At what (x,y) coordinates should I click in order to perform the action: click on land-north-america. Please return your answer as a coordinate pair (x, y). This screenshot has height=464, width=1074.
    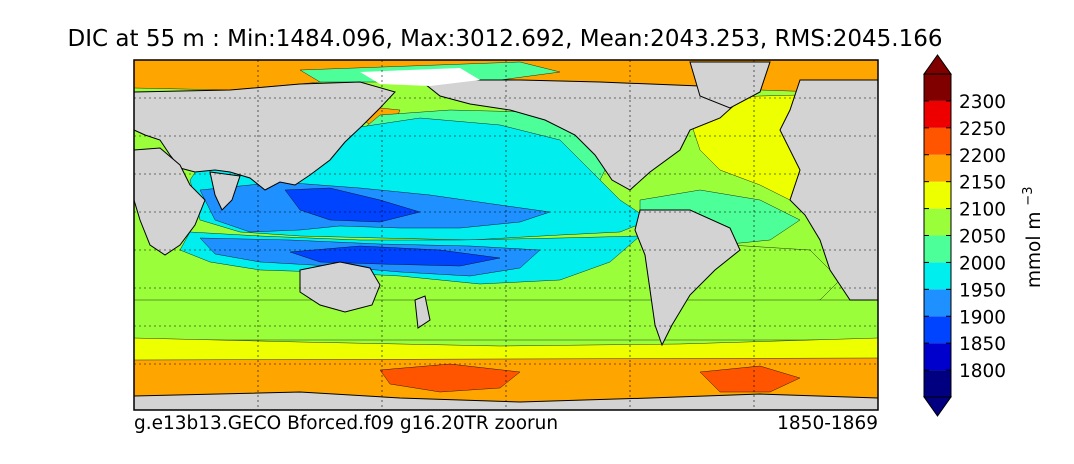
    Looking at the image, I should click on (579, 135).